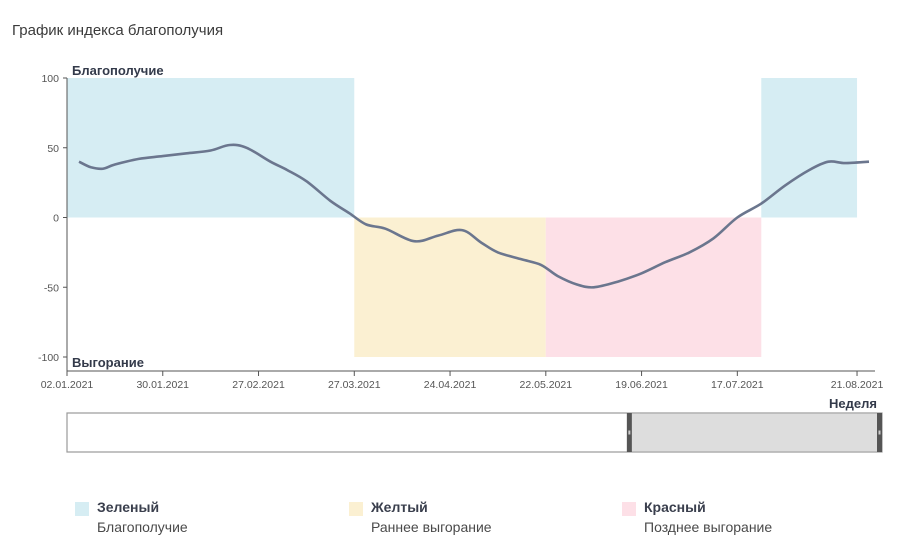 This screenshot has height=556, width=901. Describe the element at coordinates (708, 527) in the screenshot. I see `legend-desc: Позднее выгорание` at that location.